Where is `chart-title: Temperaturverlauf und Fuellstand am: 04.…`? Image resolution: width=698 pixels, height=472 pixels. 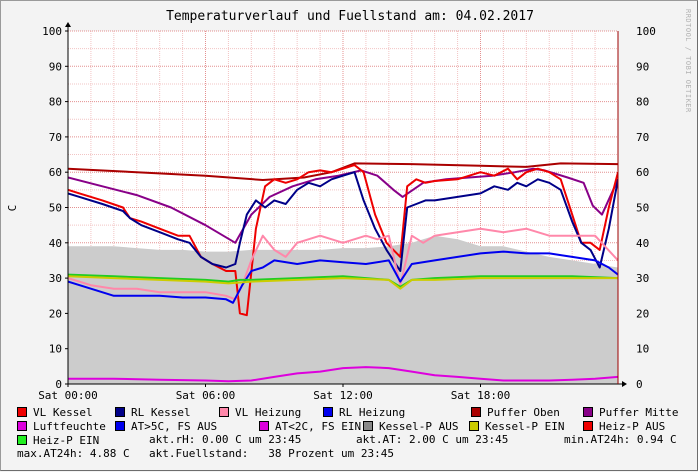 chart-title: Temperaturverlauf und Fuellstand am: 04.… is located at coordinates (350, 16).